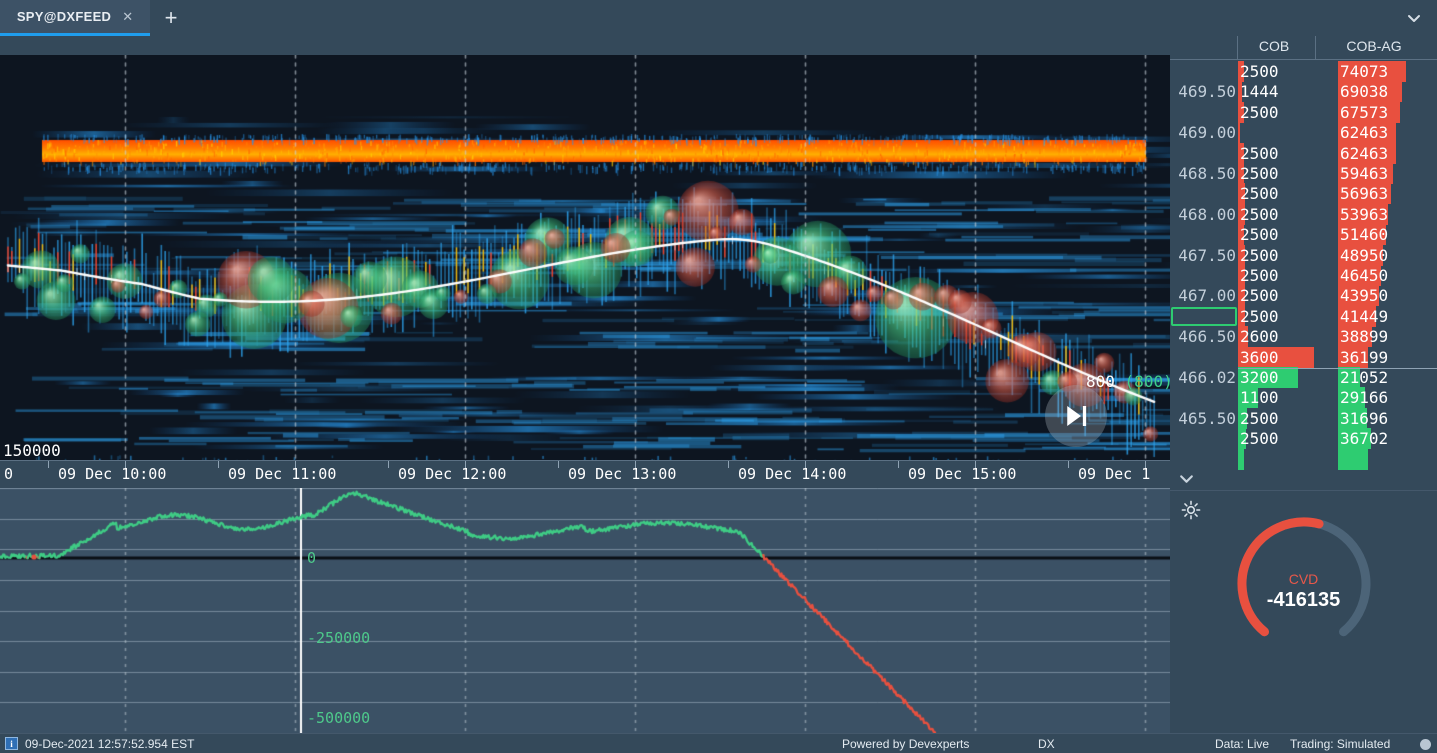  What do you see at coordinates (1364, 296) in the screenshot?
I see `ladder-cob-ag-value: 43950` at bounding box center [1364, 296].